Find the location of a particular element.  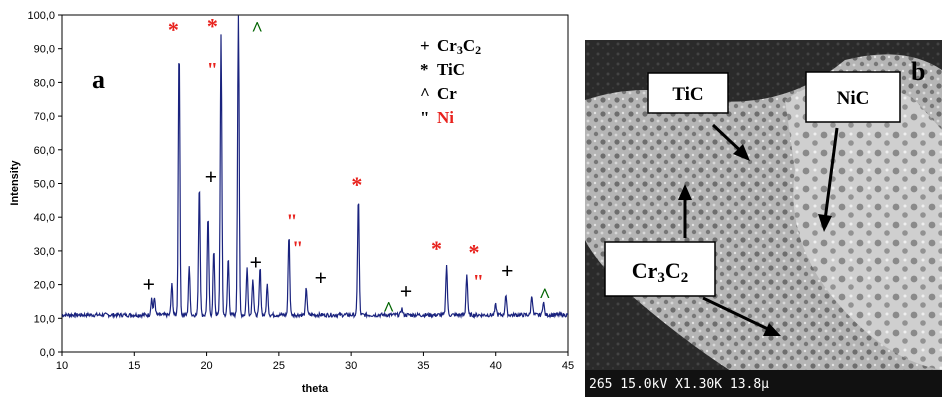

legend: + Cr3C2 * TiC ^ Cr " Ni is located at coordinates (450, 81).